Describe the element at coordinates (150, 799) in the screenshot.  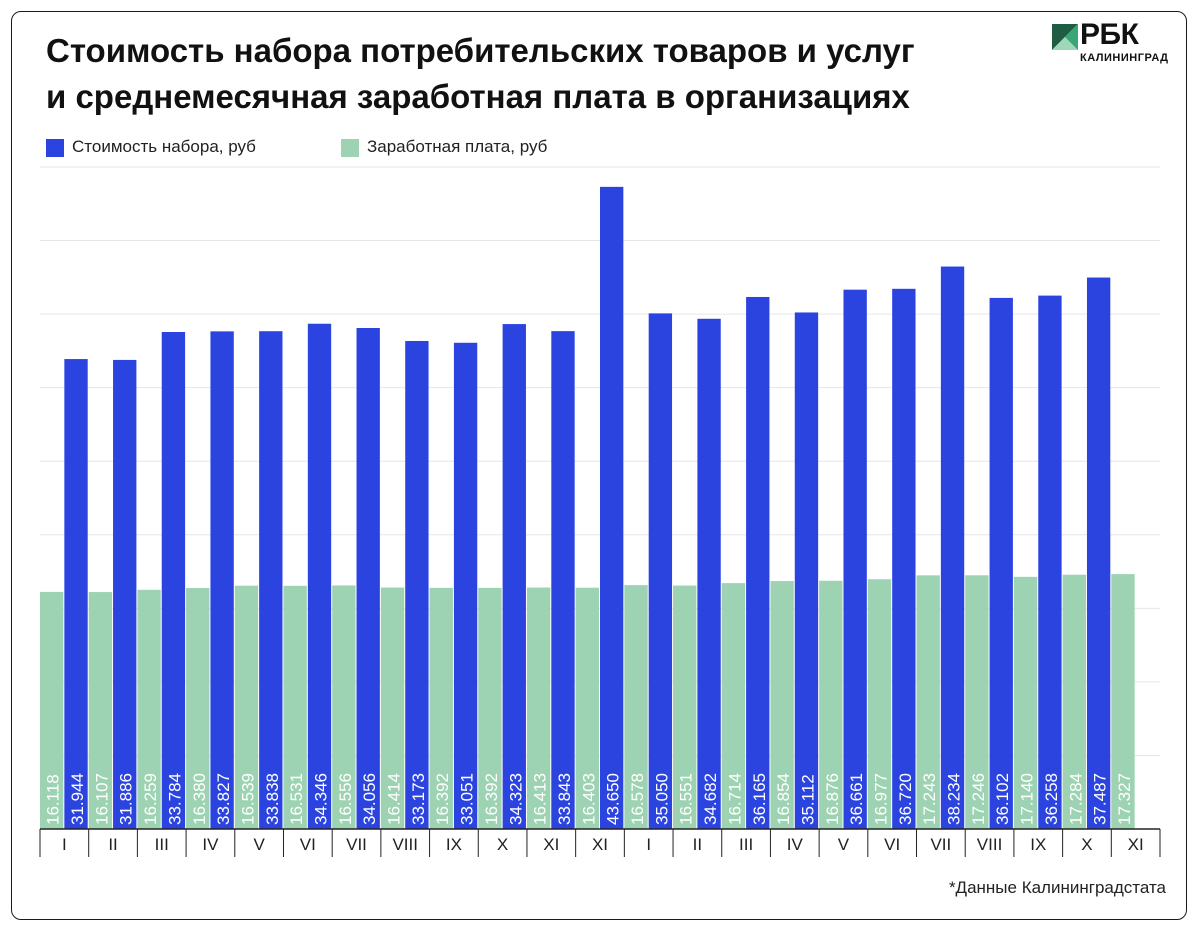
I see `data-label-salary: 16.259` at that location.